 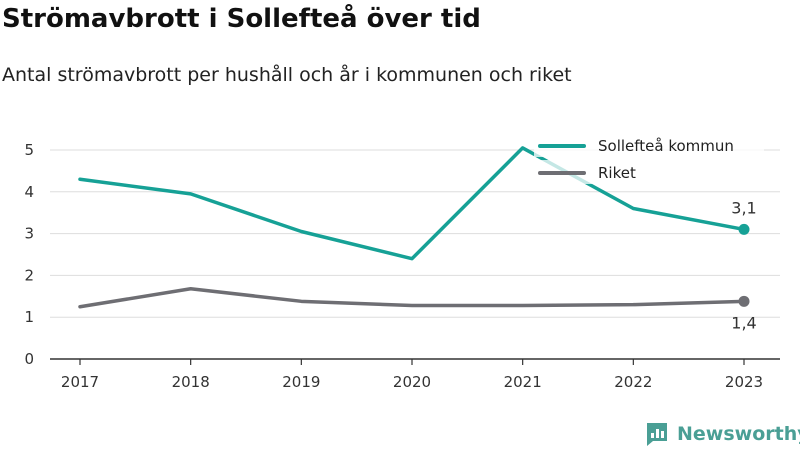 I want to click on x-tick-label: 2018, so click(x=191, y=382).